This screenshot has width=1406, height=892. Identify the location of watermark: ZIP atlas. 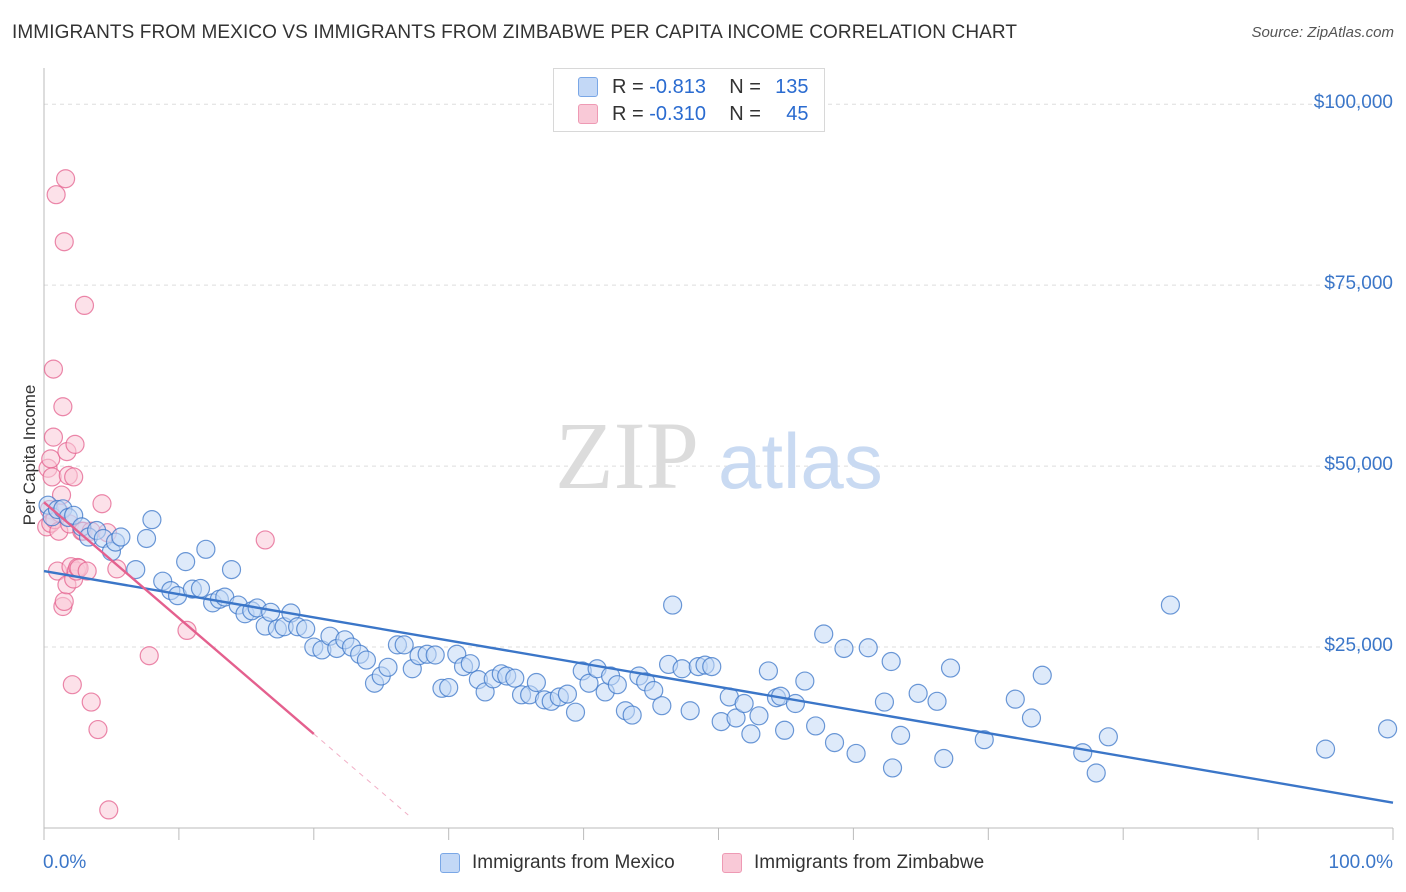
(719, 455).